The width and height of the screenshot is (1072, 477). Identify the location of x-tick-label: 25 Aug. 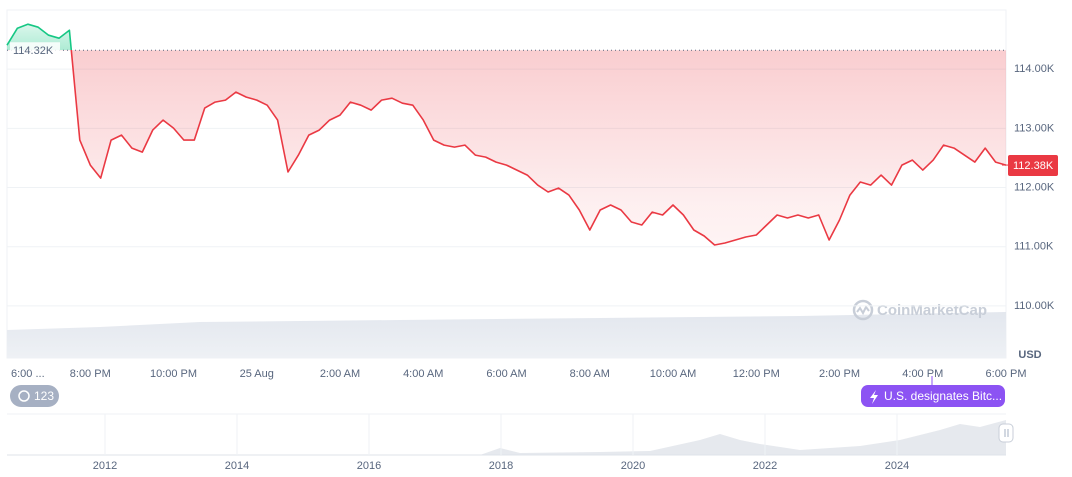
(257, 374).